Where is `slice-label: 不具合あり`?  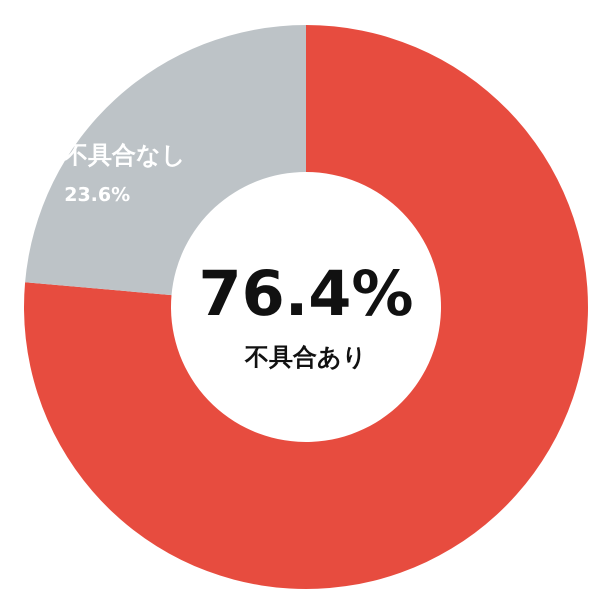 slice-label: 不具合あり is located at coordinates (305, 357).